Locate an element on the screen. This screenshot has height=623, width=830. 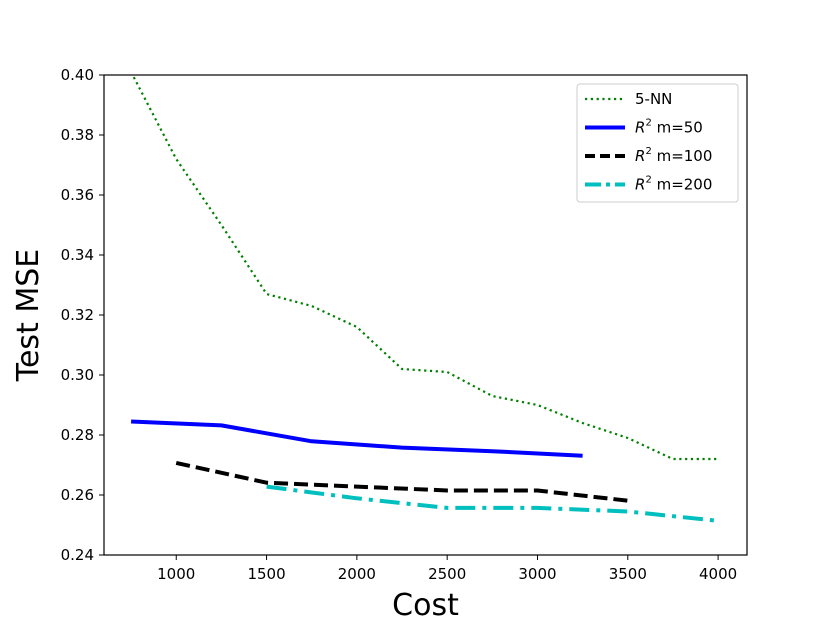
y-axis-label: Test MSE is located at coordinates (28, 316).